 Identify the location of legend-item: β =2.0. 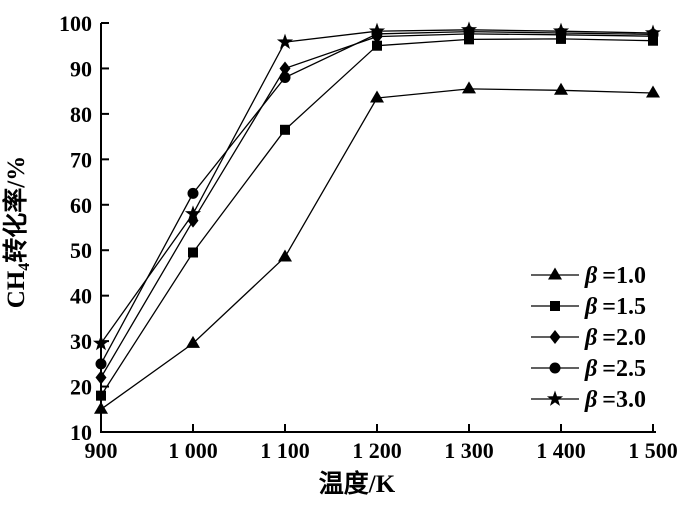
(588, 338).